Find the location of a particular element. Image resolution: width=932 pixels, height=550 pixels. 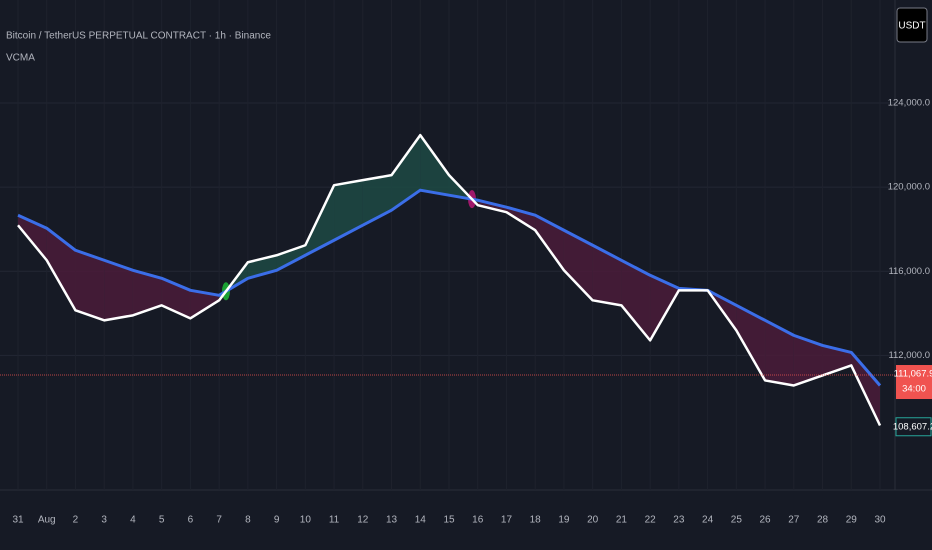

last-value-label: 108,607.2 is located at coordinates (912, 426).